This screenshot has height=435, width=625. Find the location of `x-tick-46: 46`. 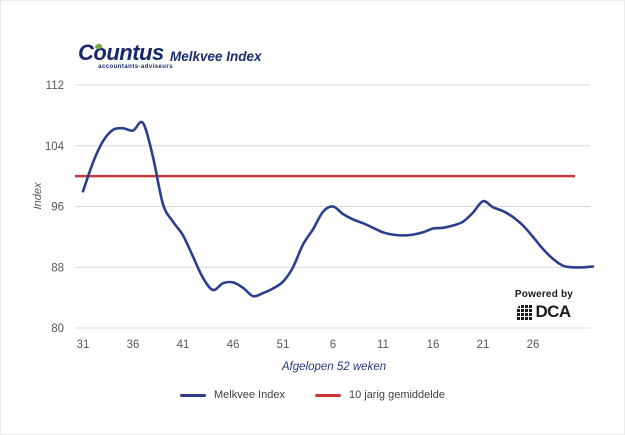

x-tick-46: 46 is located at coordinates (233, 345).